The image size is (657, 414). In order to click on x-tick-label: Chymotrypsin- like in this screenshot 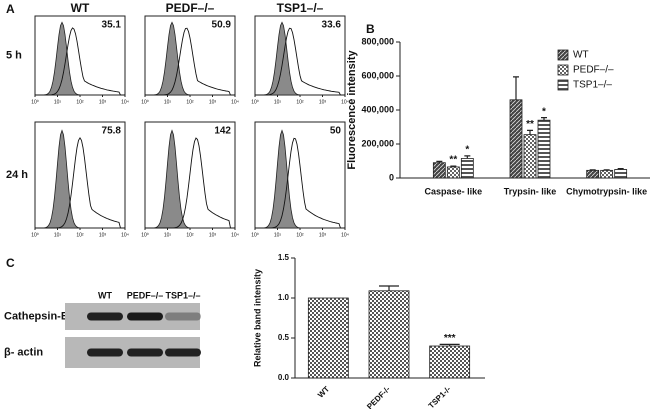, I will do `click(606, 191)`.